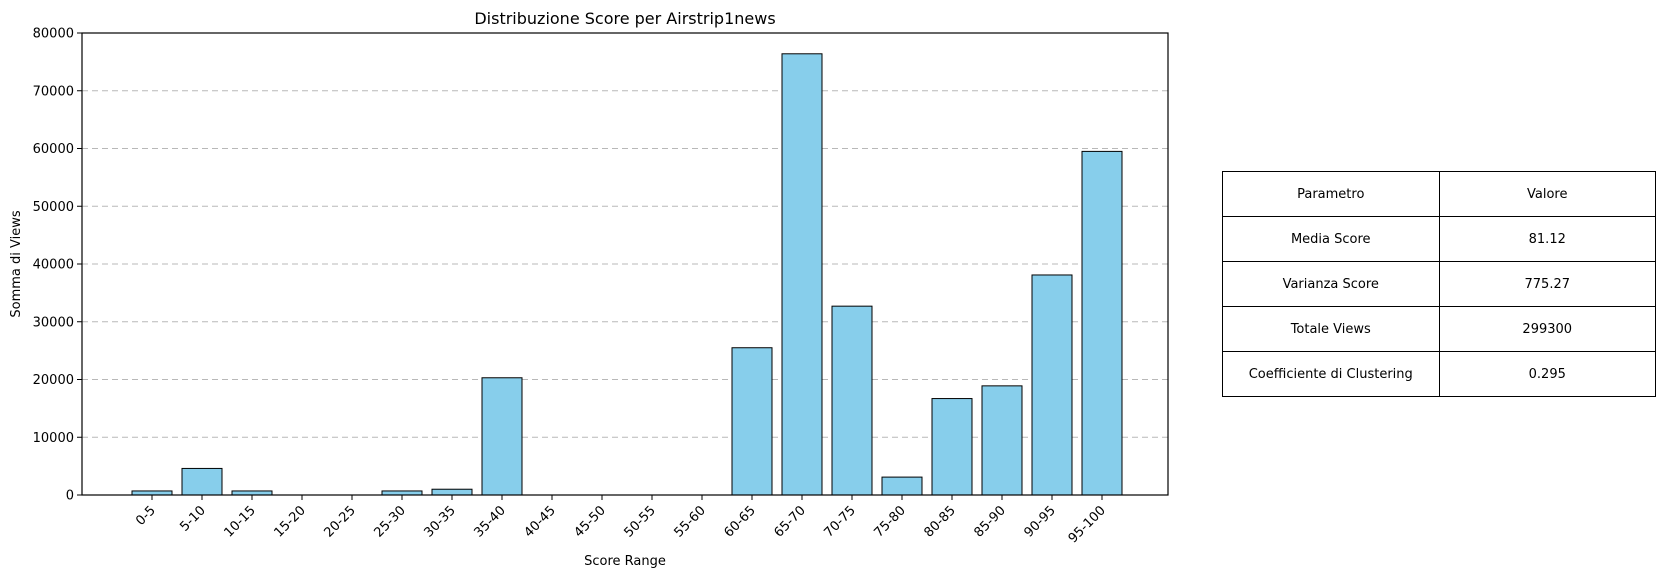 The width and height of the screenshot is (1666, 578). I want to click on table-cell-param: Coefficiente di Clustering, so click(1331, 374).